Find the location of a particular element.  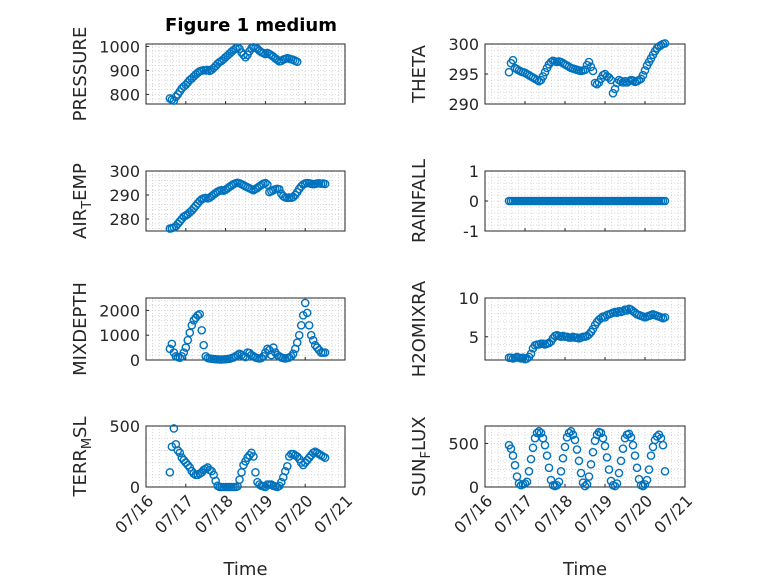

rainfall-ytick-label: -1 is located at coordinates (471, 231).